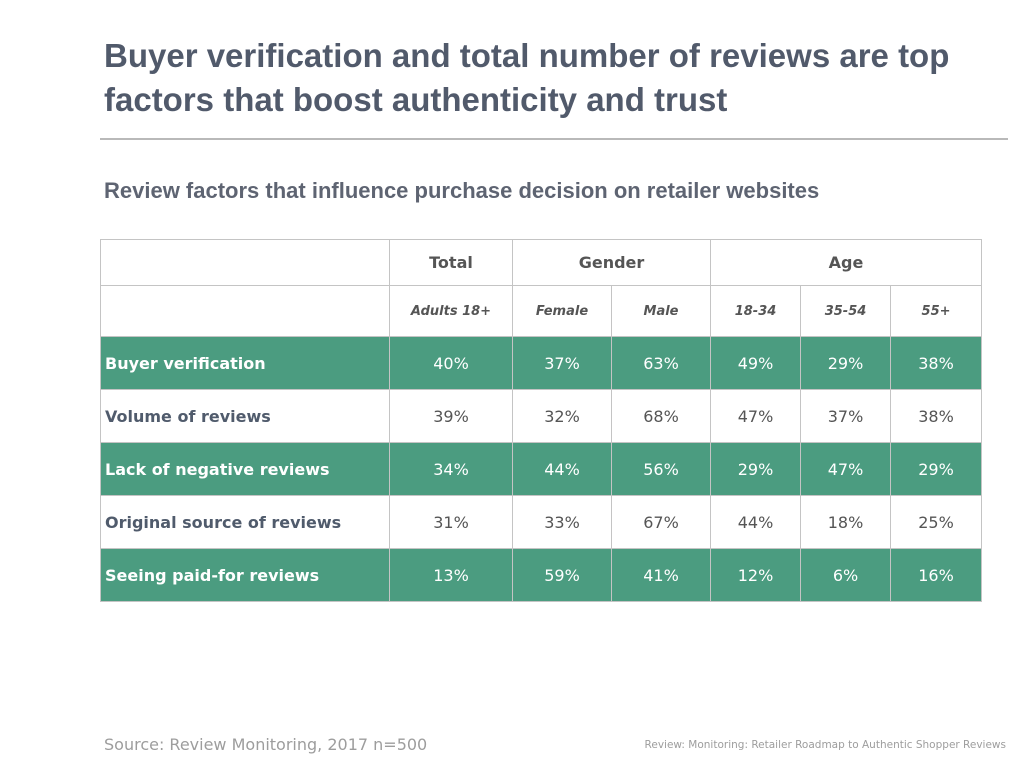 The width and height of the screenshot is (1024, 768). I want to click on value-cell: 33%, so click(562, 522).